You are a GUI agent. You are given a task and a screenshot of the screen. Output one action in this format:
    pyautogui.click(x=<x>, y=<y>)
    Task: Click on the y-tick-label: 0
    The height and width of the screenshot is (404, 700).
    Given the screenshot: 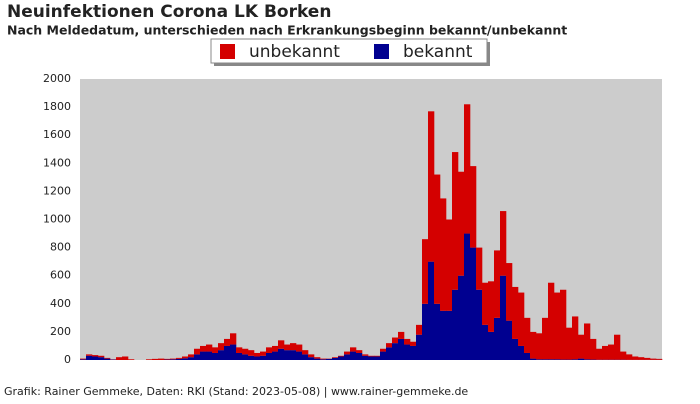 What is the action you would take?
    pyautogui.click(x=67, y=359)
    